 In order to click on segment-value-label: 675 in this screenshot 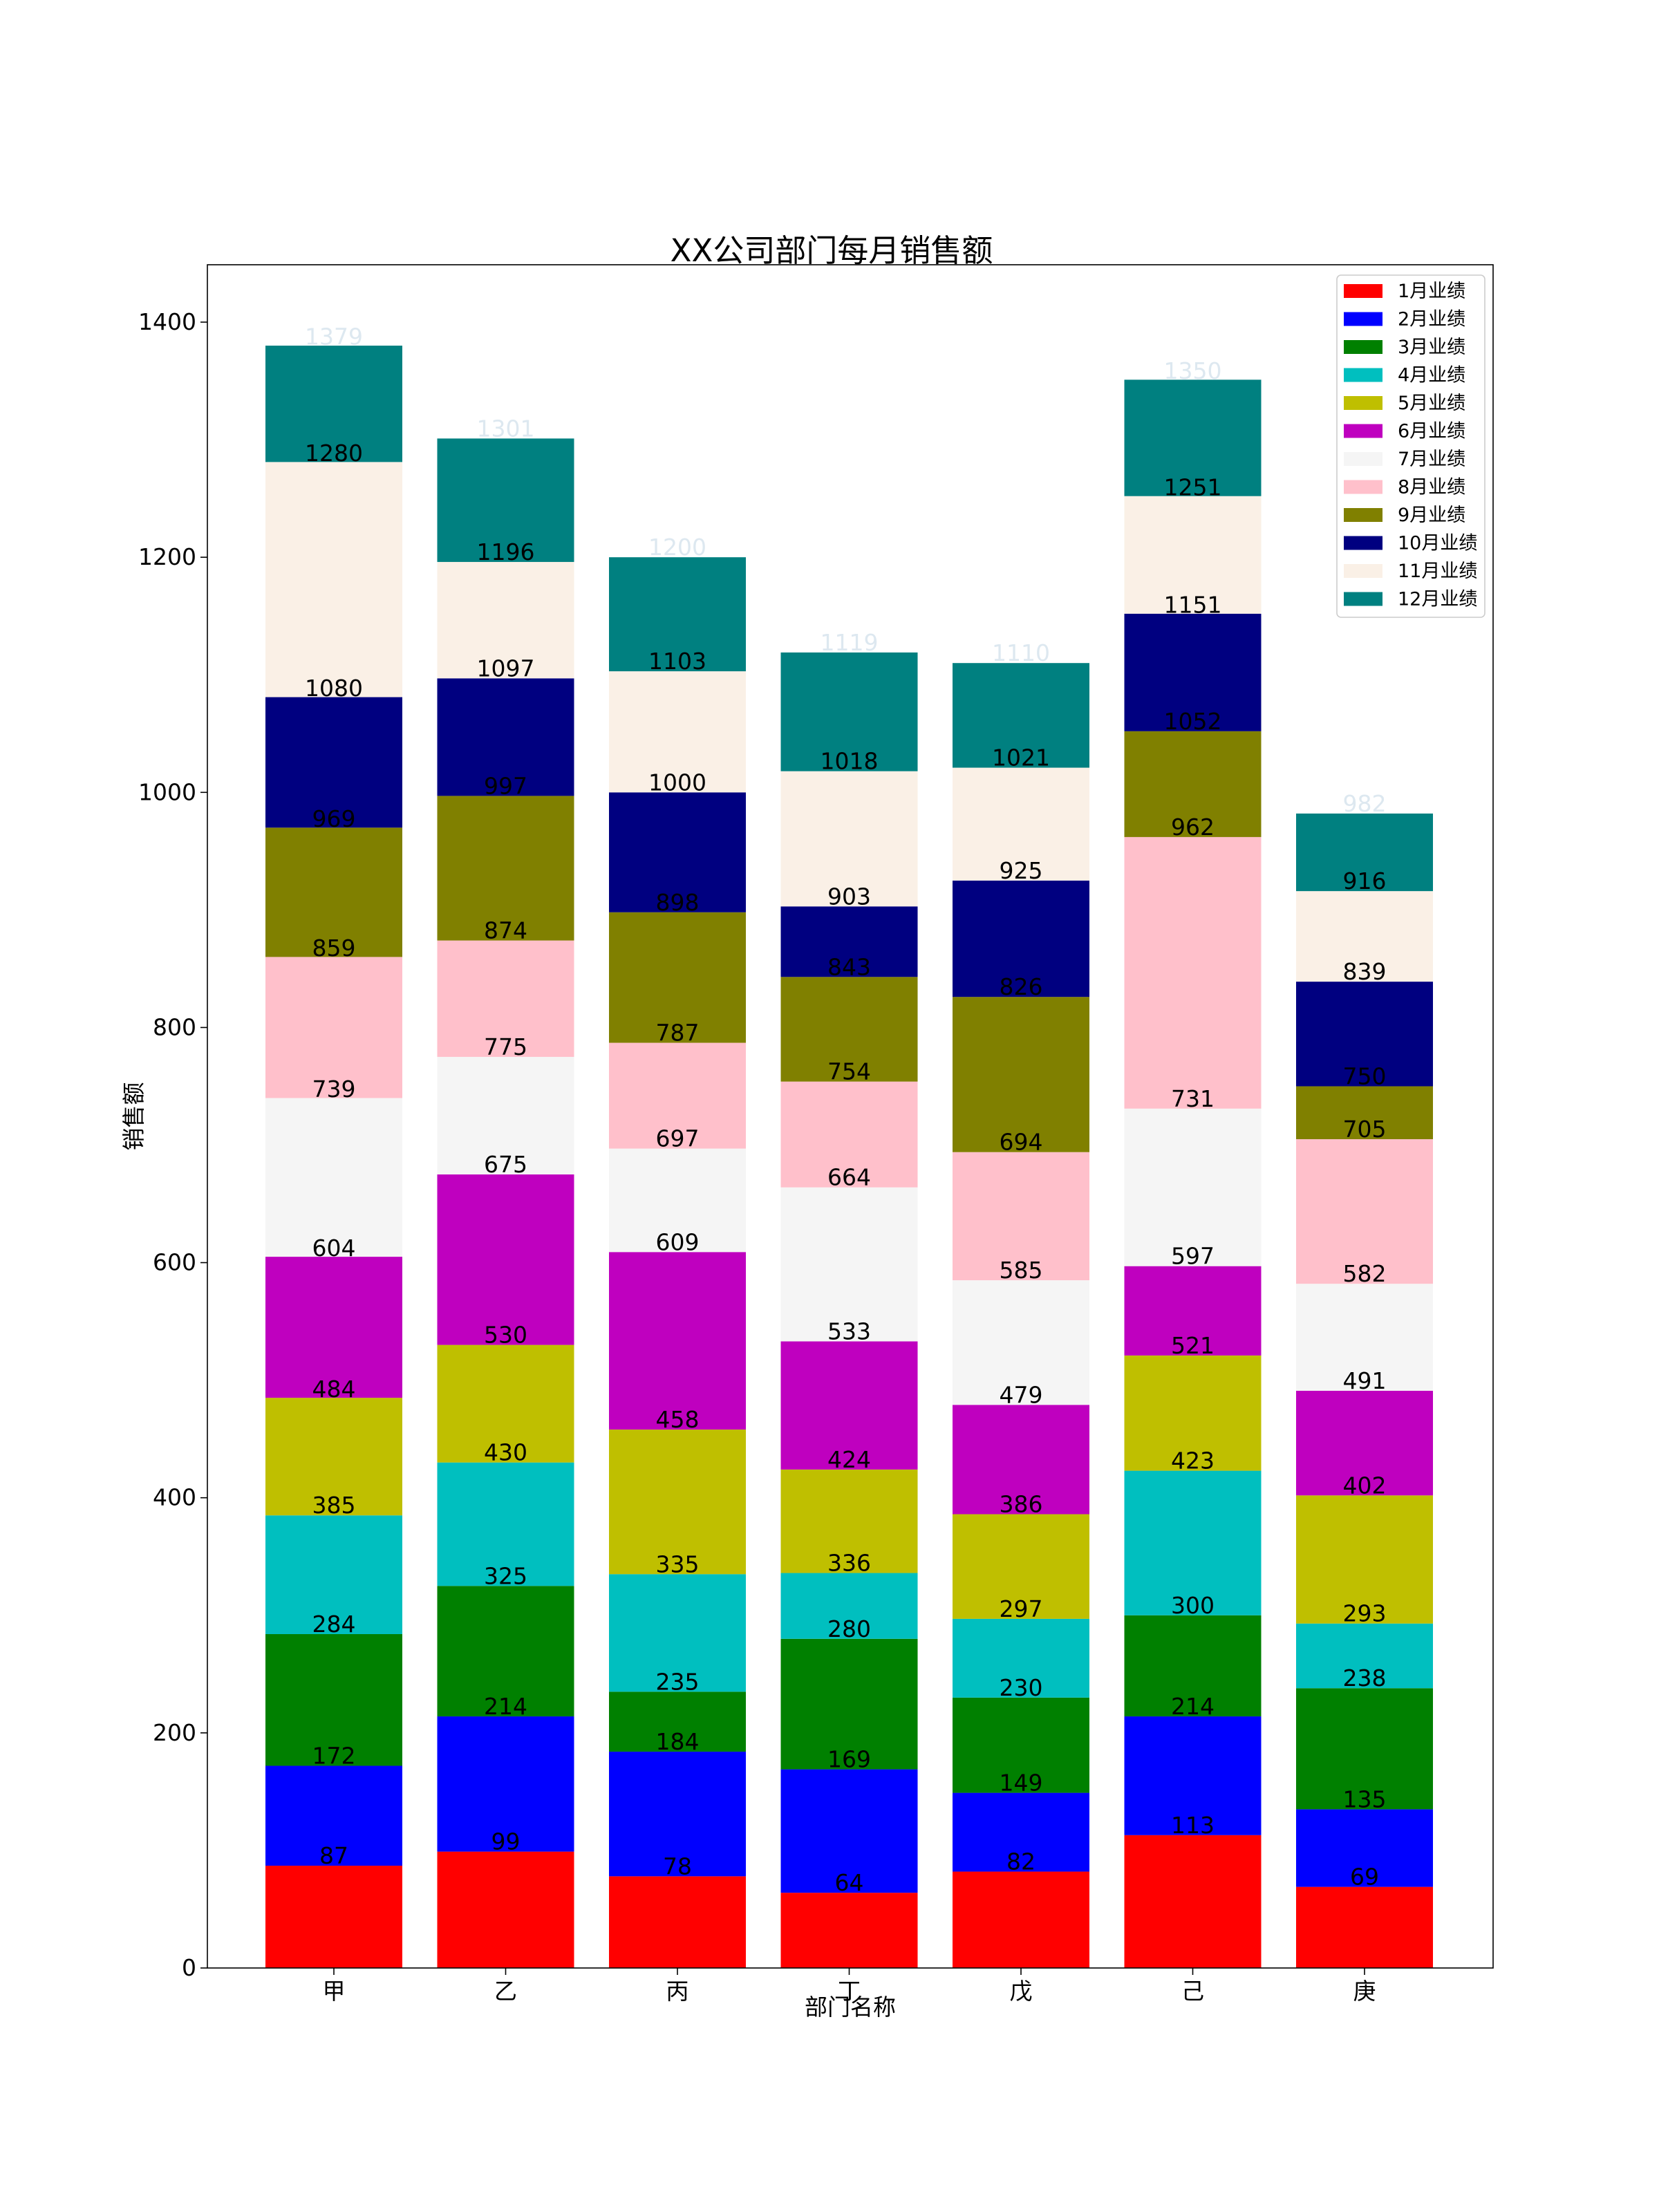, I will do `click(506, 1164)`.